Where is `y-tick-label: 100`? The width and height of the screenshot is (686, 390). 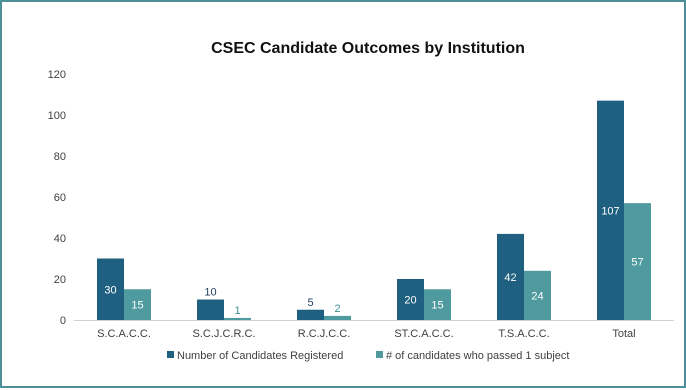 y-tick-label: 100 is located at coordinates (57, 116).